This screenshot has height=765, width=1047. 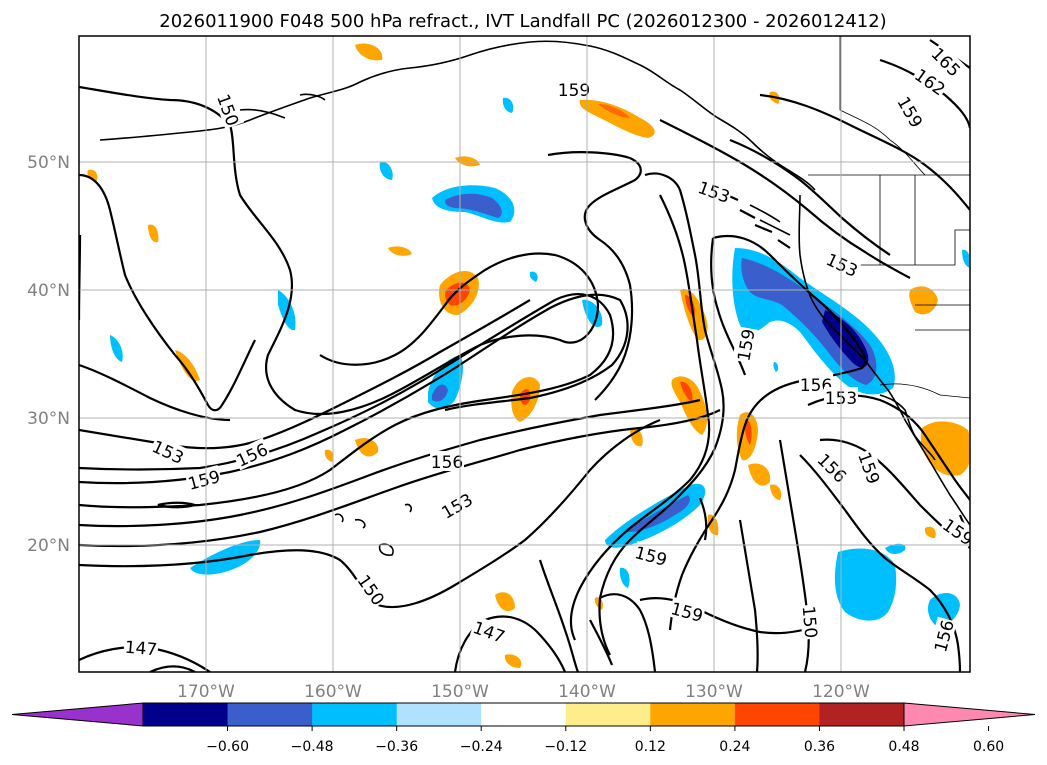 I want to click on colorbar-tick-label: 0.60, so click(x=988, y=747).